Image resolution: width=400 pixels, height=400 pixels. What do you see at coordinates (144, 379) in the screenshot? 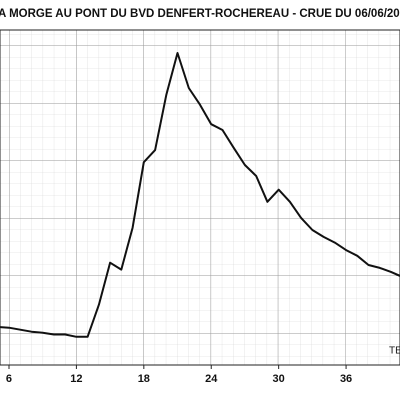
I see `x-tick-label: 18` at bounding box center [144, 379].